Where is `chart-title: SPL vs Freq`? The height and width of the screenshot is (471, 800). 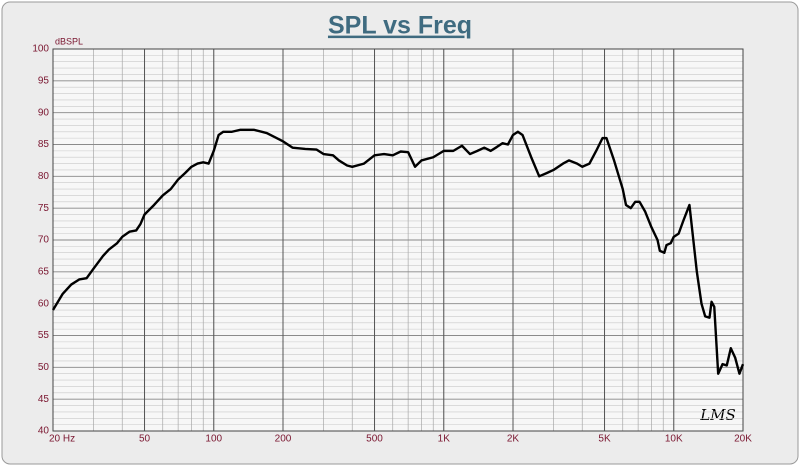 chart-title: SPL vs Freq is located at coordinates (400, 26).